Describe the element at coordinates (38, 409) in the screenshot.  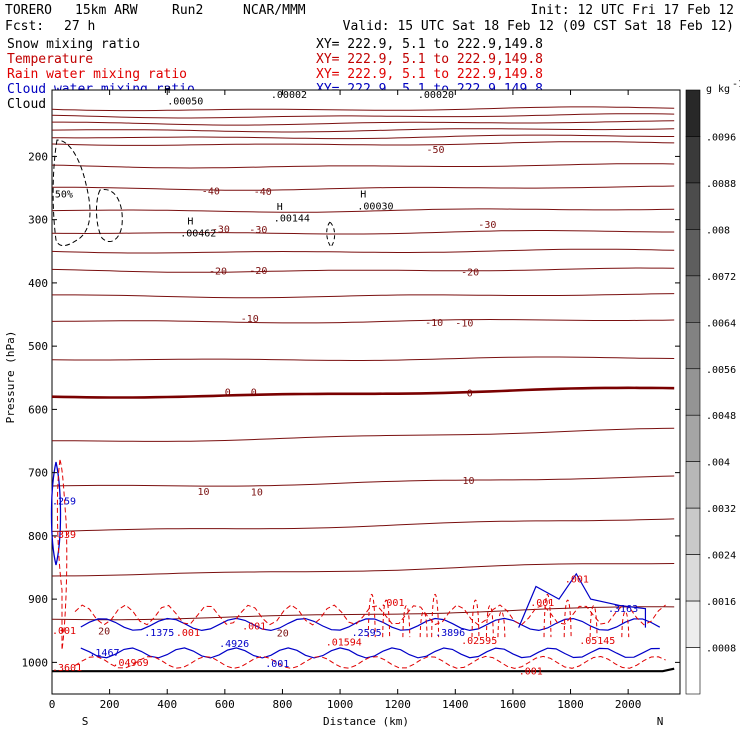
I see `y-tick-label: 600` at that location.